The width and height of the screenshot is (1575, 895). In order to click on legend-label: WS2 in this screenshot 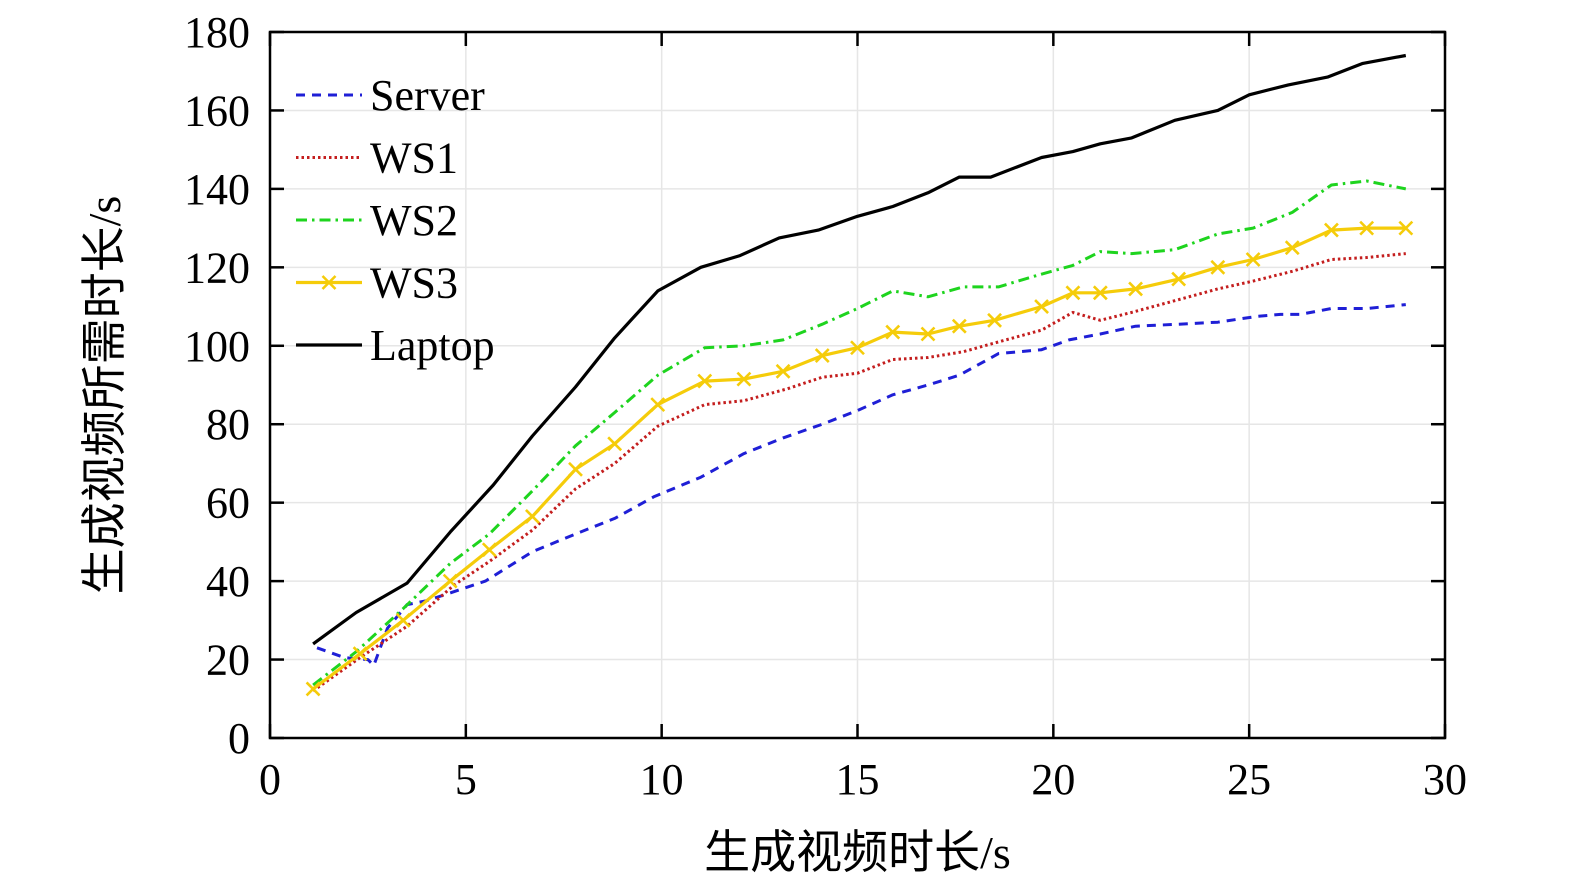, I will do `click(414, 220)`.